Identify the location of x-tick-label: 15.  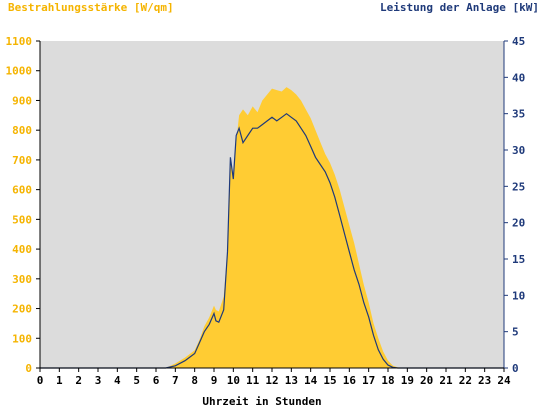
(329, 380).